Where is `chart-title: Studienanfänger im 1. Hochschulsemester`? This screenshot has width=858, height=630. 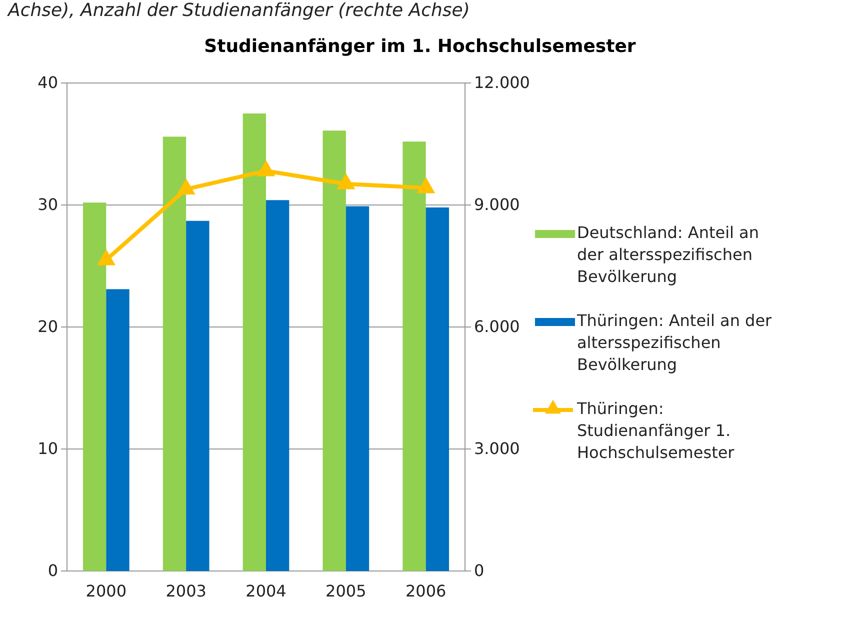
chart-title: Studienanfänger im 1. Hochschulsemester is located at coordinates (420, 46).